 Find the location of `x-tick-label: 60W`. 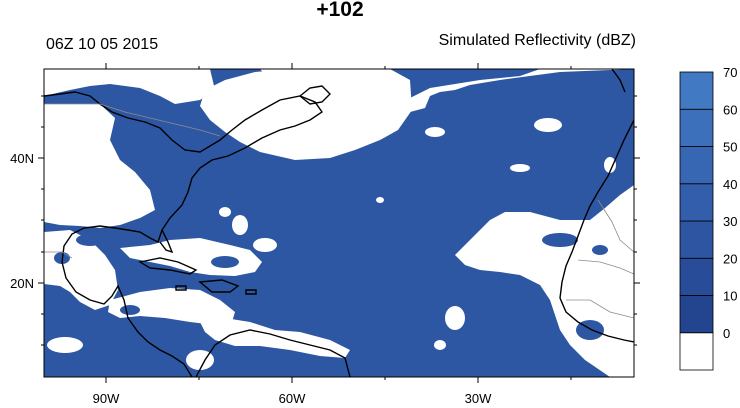

x-tick-label: 60W is located at coordinates (292, 398).